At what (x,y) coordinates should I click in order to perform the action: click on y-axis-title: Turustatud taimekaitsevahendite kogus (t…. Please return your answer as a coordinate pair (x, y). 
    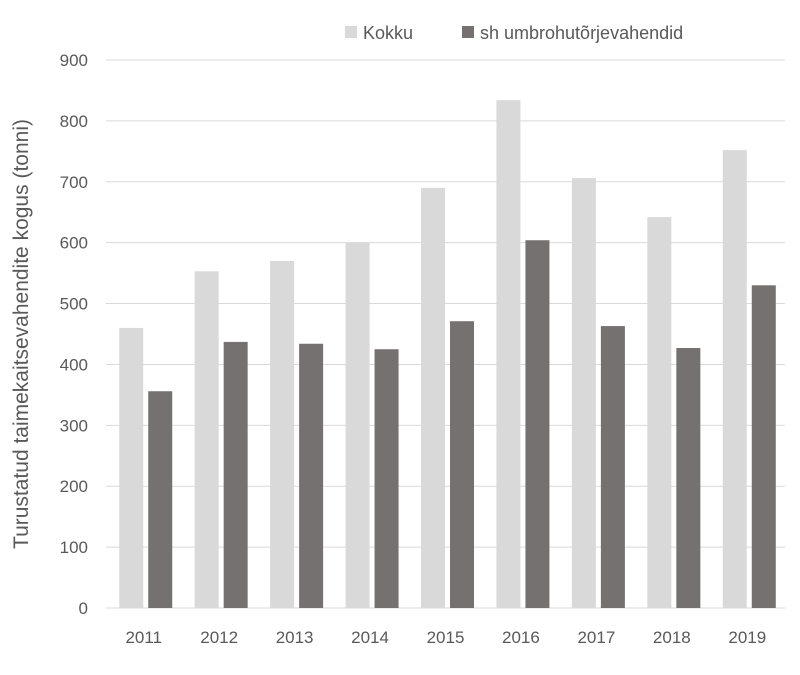
    Looking at the image, I should click on (21, 334).